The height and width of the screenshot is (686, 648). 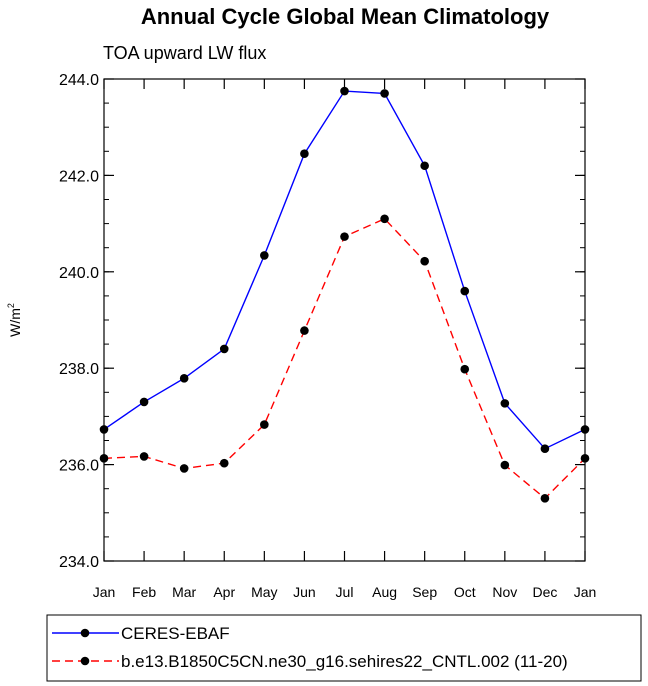 I want to click on x-tick-label: Oct, so click(x=465, y=592).